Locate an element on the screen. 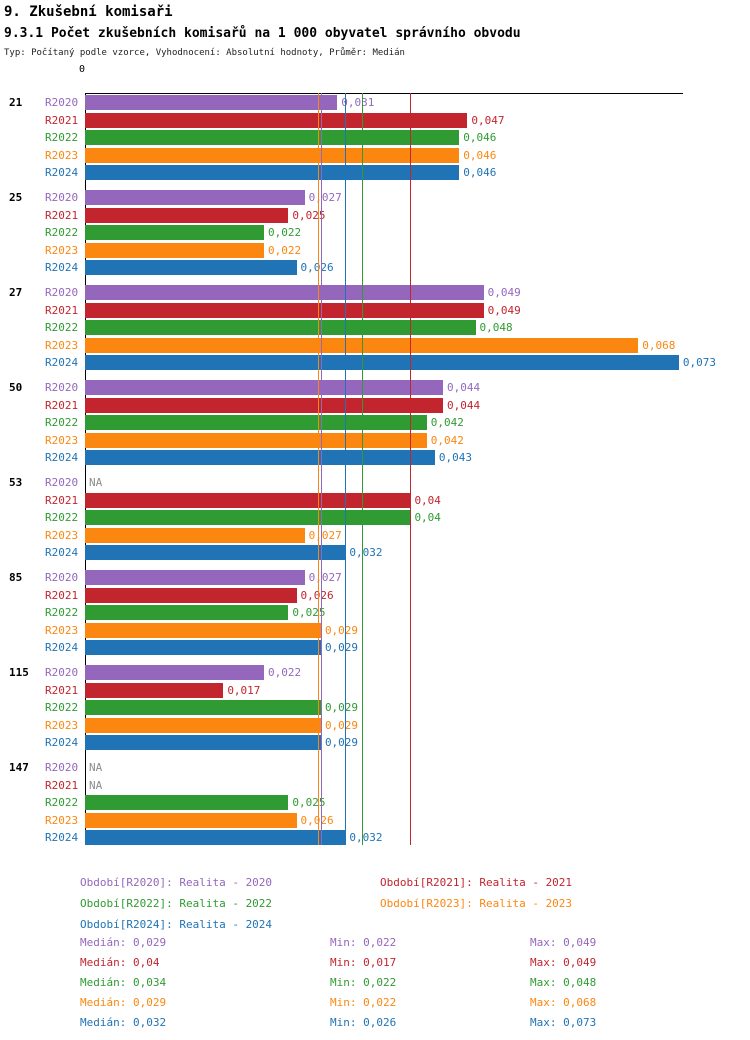 The height and width of the screenshot is (1040, 750). stat-min: Min: 0,017 is located at coordinates (363, 962).